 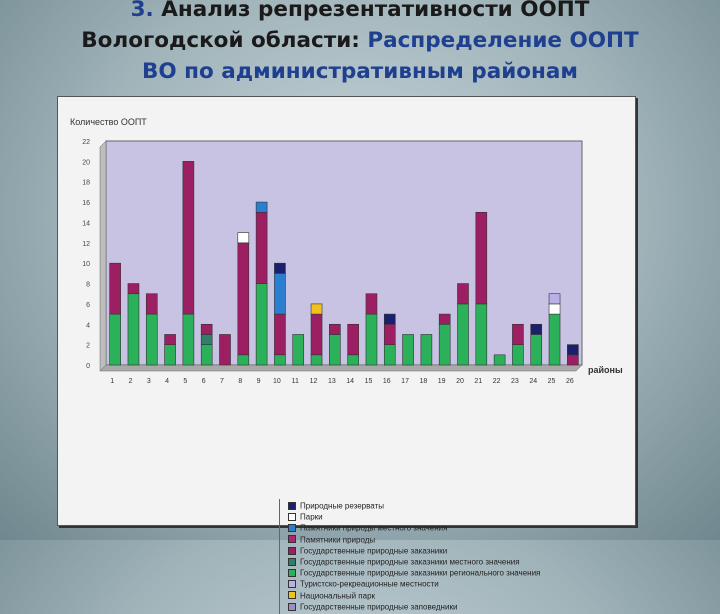 What do you see at coordinates (372, 607) in the screenshot?
I see `legend-item: Государственные природные заповедники` at bounding box center [372, 607].